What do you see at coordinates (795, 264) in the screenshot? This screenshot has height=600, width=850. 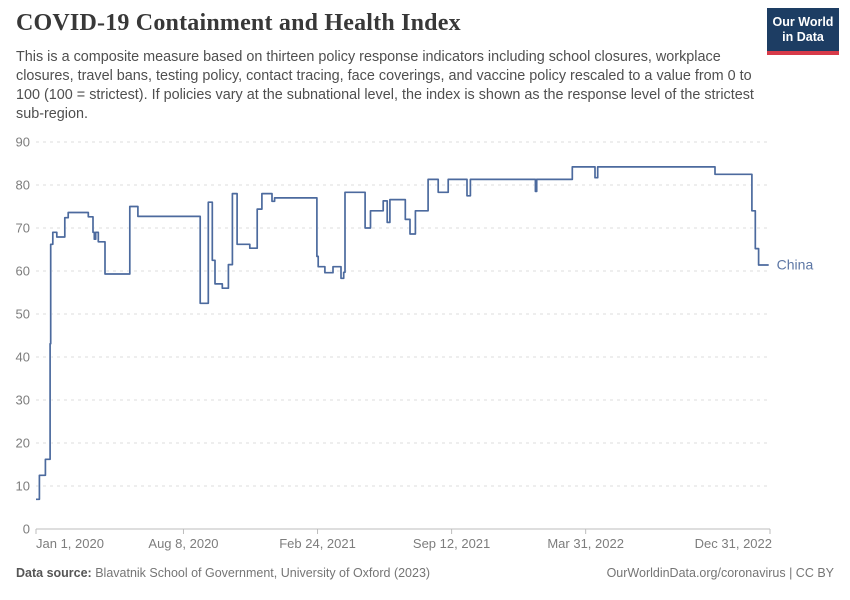 I see `entity-label: China` at bounding box center [795, 264].